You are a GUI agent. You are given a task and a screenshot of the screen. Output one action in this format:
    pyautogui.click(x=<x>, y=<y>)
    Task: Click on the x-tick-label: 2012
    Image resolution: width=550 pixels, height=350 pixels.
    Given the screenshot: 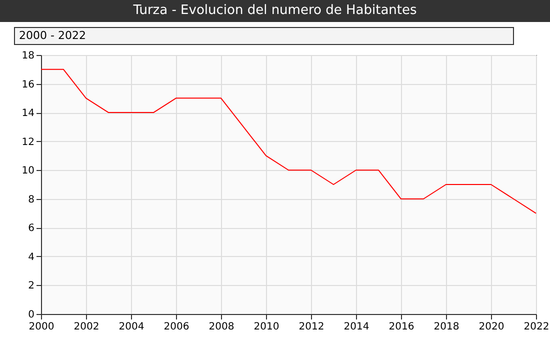 What is the action you would take?
    pyautogui.click(x=311, y=327)
    